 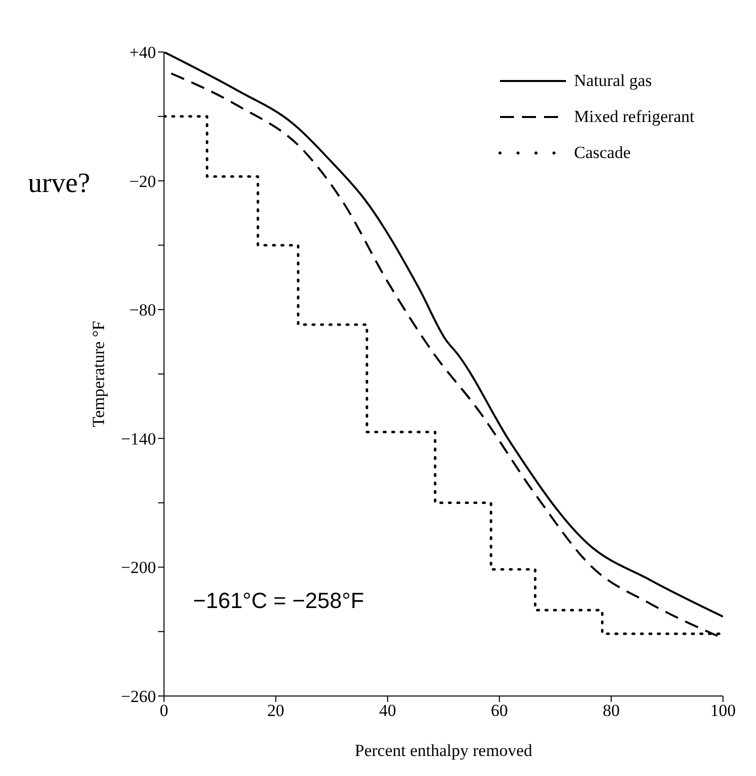 I want to click on x-tick-label: 100, so click(x=723, y=710).